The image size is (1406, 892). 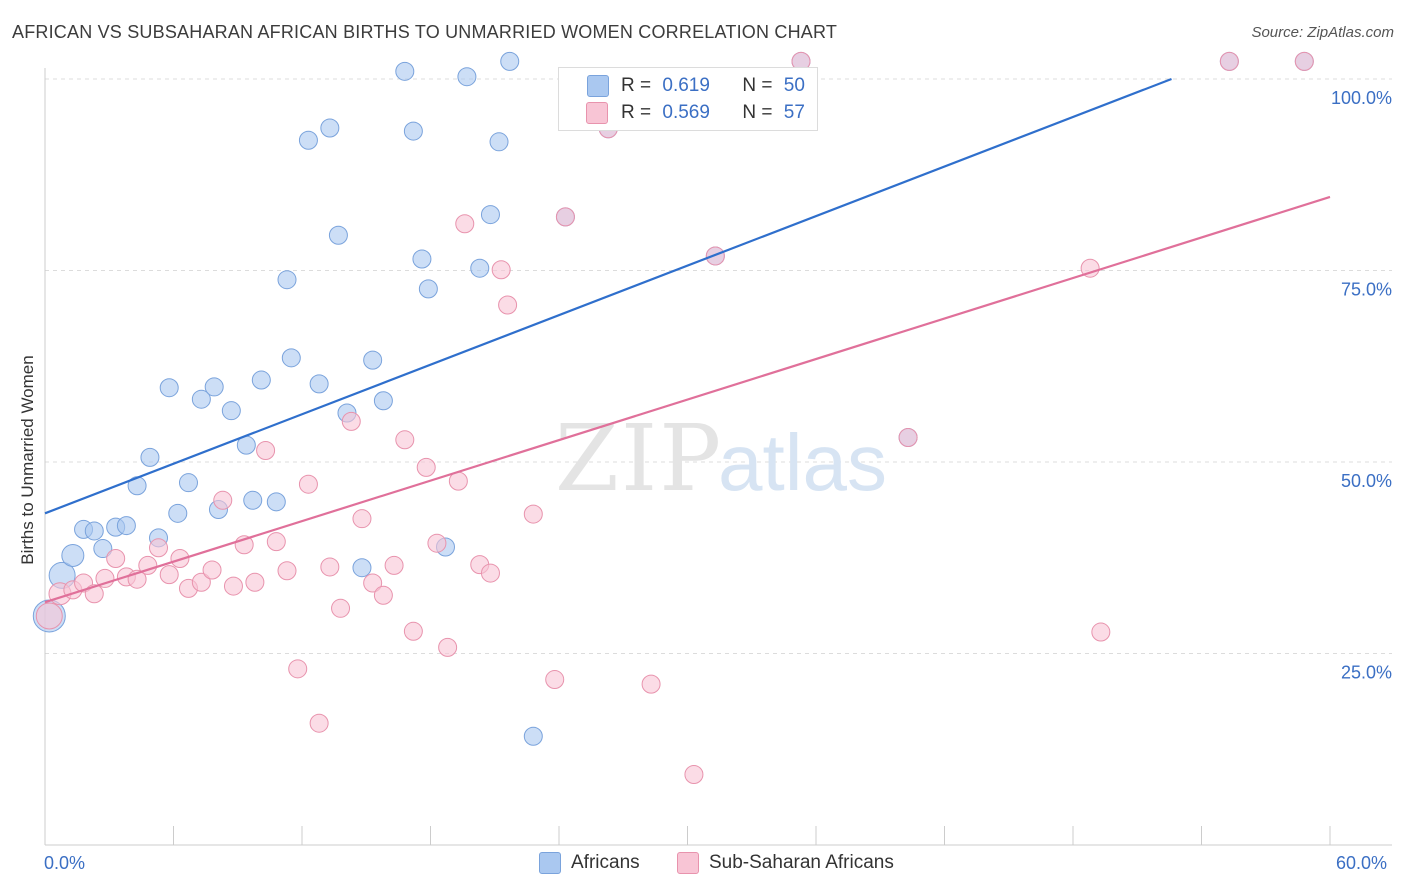 What do you see at coordinates (1366, 481) in the screenshot?
I see `y-tick-label: 50.0%` at bounding box center [1366, 481].